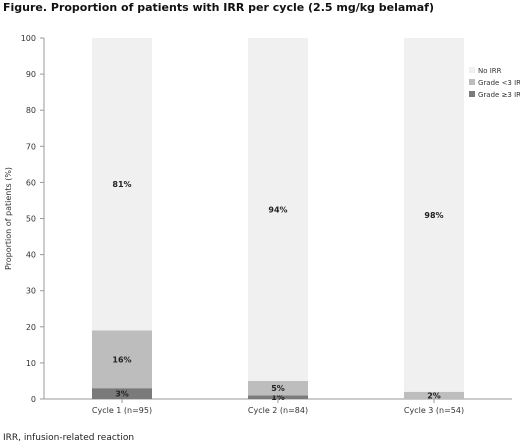 The height and width of the screenshot is (448, 520). I want to click on data-label: 2%, so click(434, 395).